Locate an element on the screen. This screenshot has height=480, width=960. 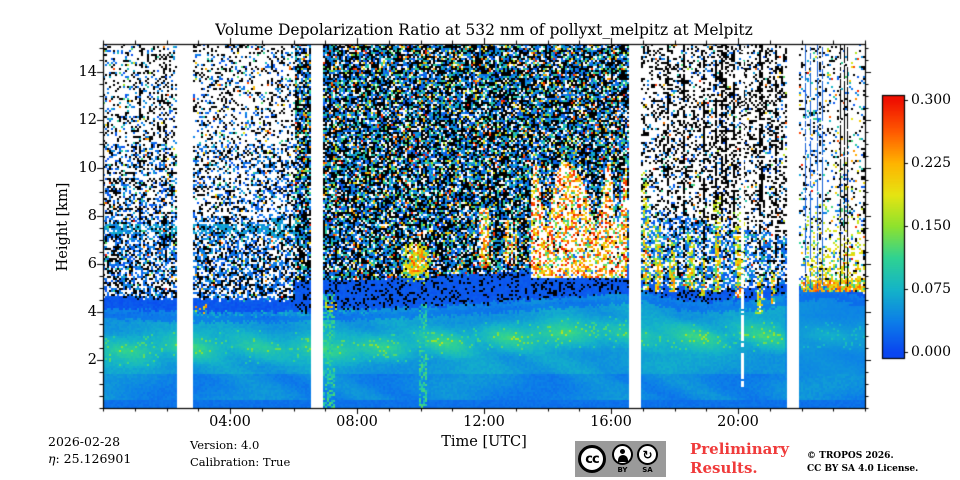
cc-license-badge: cc ↻ BY SA is located at coordinates (620, 459).